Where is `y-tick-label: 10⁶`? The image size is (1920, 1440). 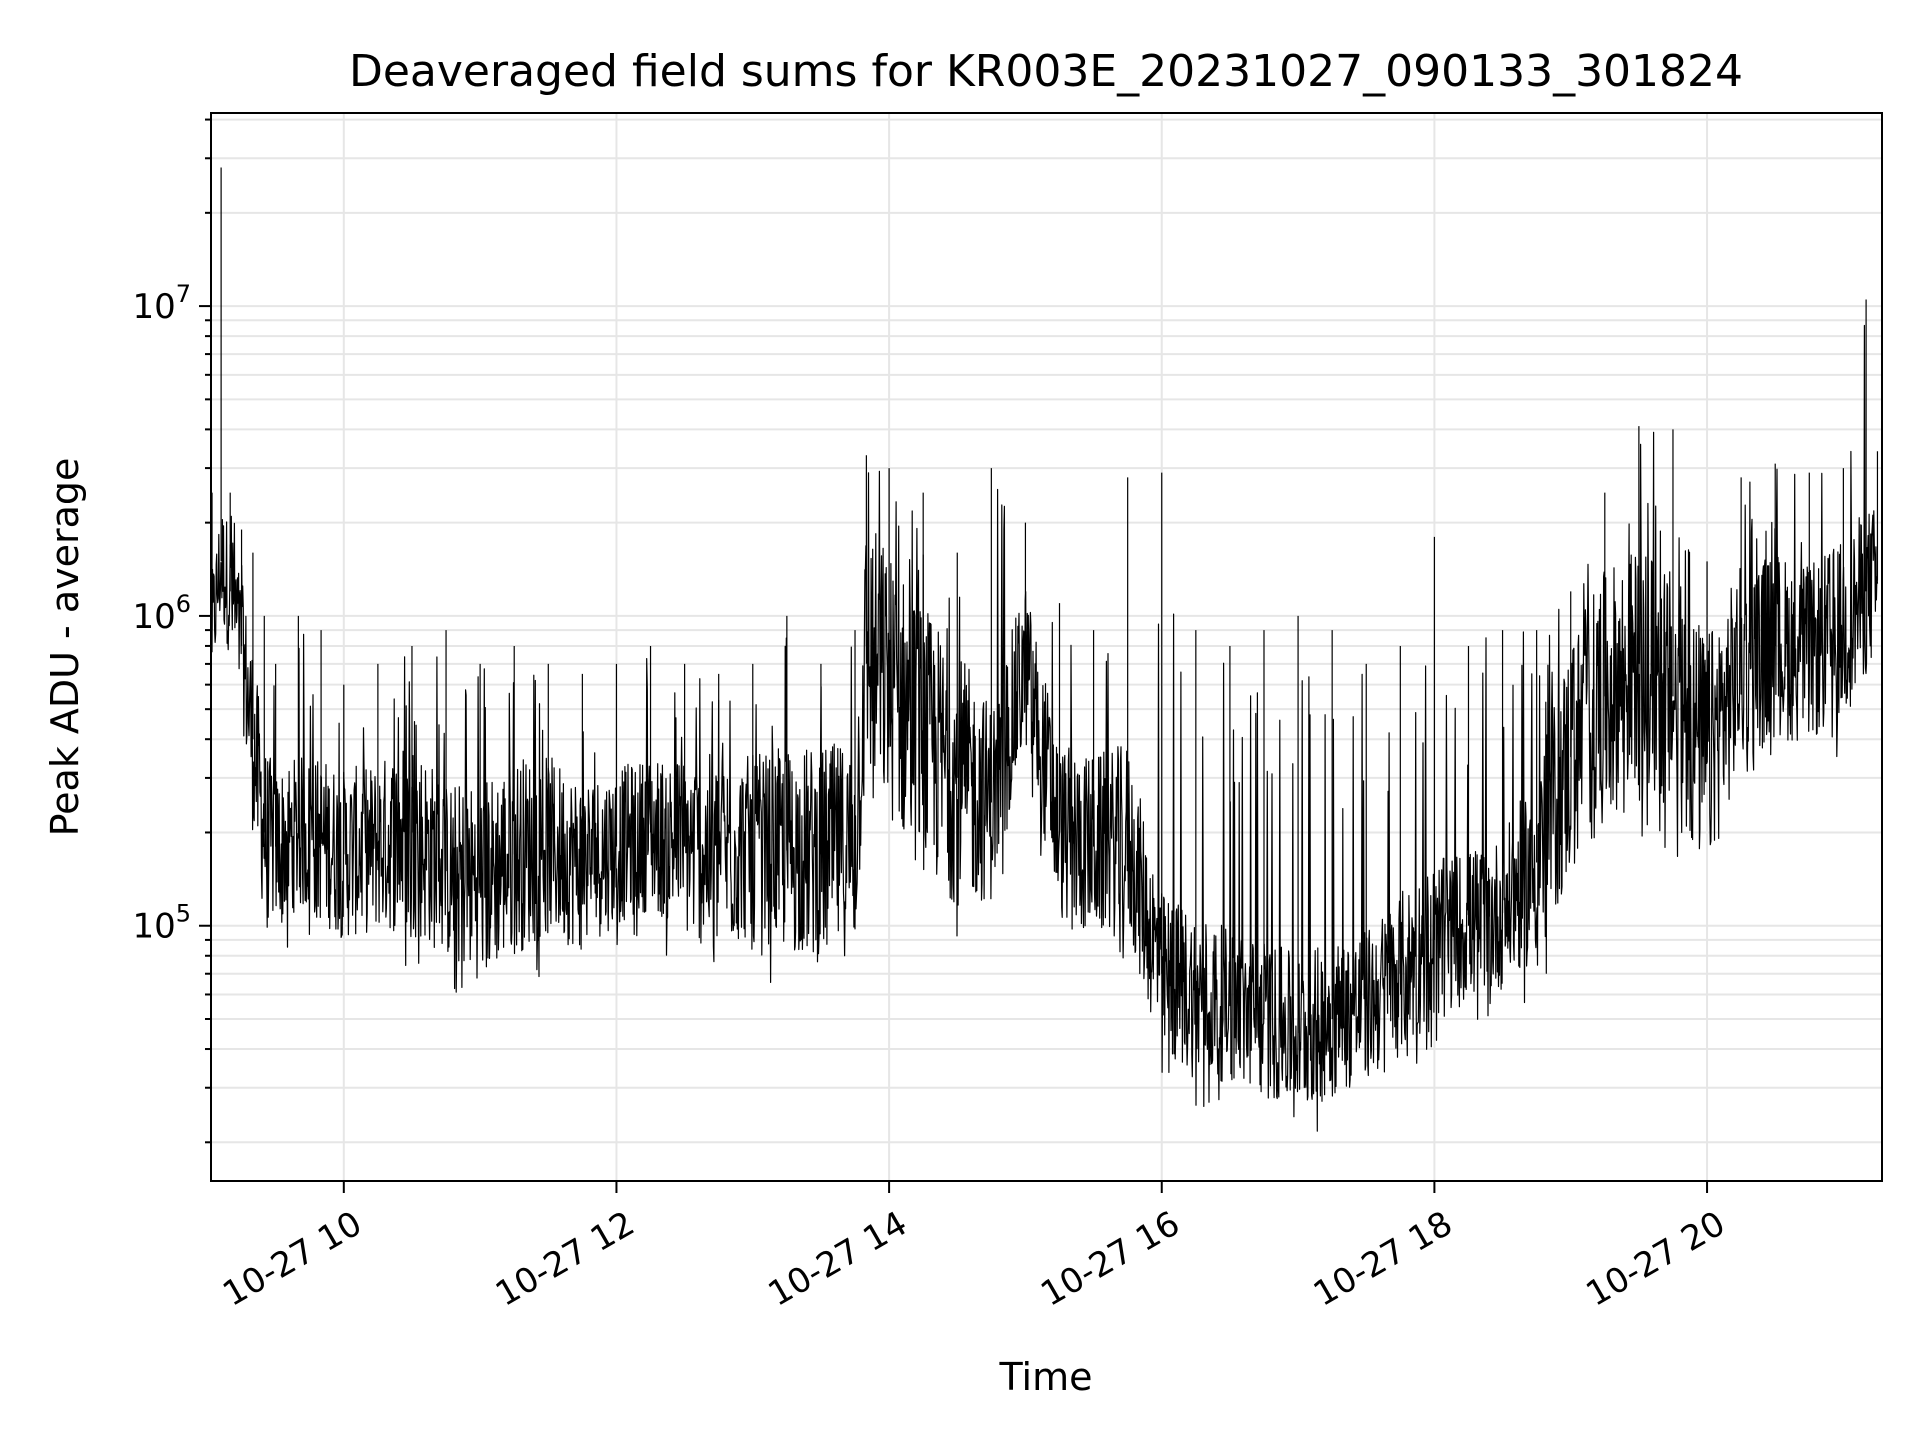 y-tick-label: 10⁶ is located at coordinates (161, 613).